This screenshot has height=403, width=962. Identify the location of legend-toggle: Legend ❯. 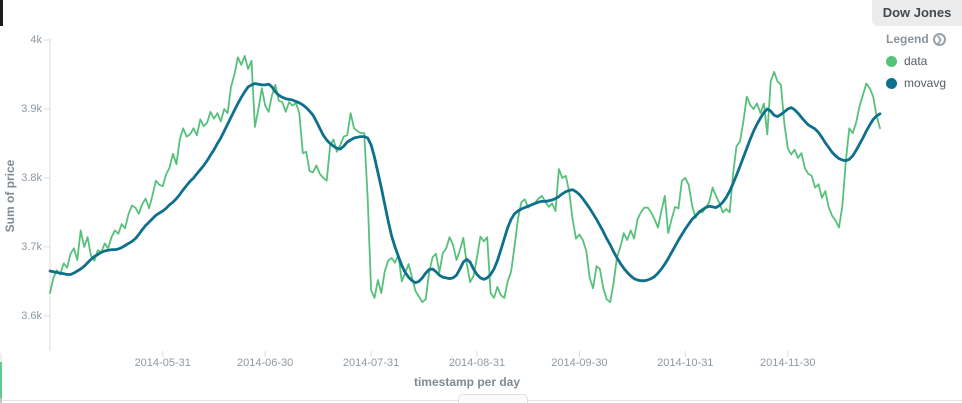
(924, 39).